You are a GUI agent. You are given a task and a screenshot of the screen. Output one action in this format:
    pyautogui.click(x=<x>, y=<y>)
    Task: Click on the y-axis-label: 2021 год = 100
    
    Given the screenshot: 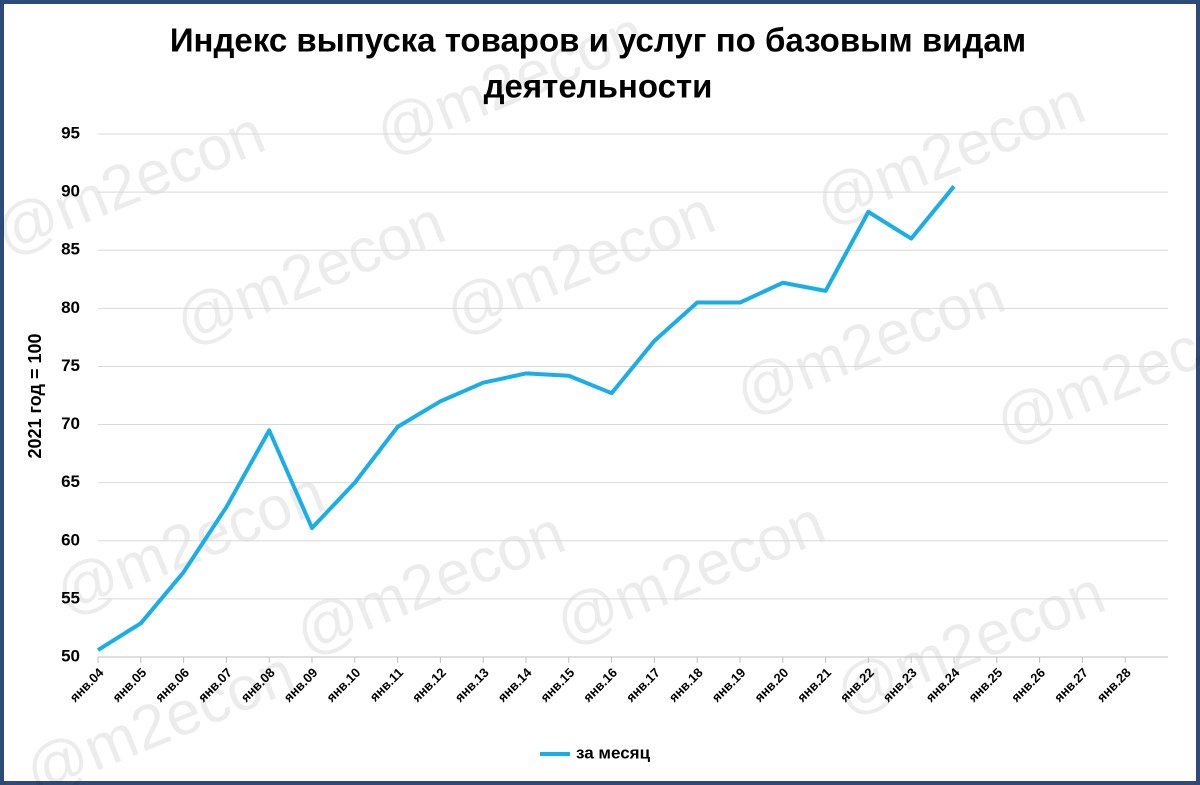 What is the action you would take?
    pyautogui.click(x=35, y=395)
    